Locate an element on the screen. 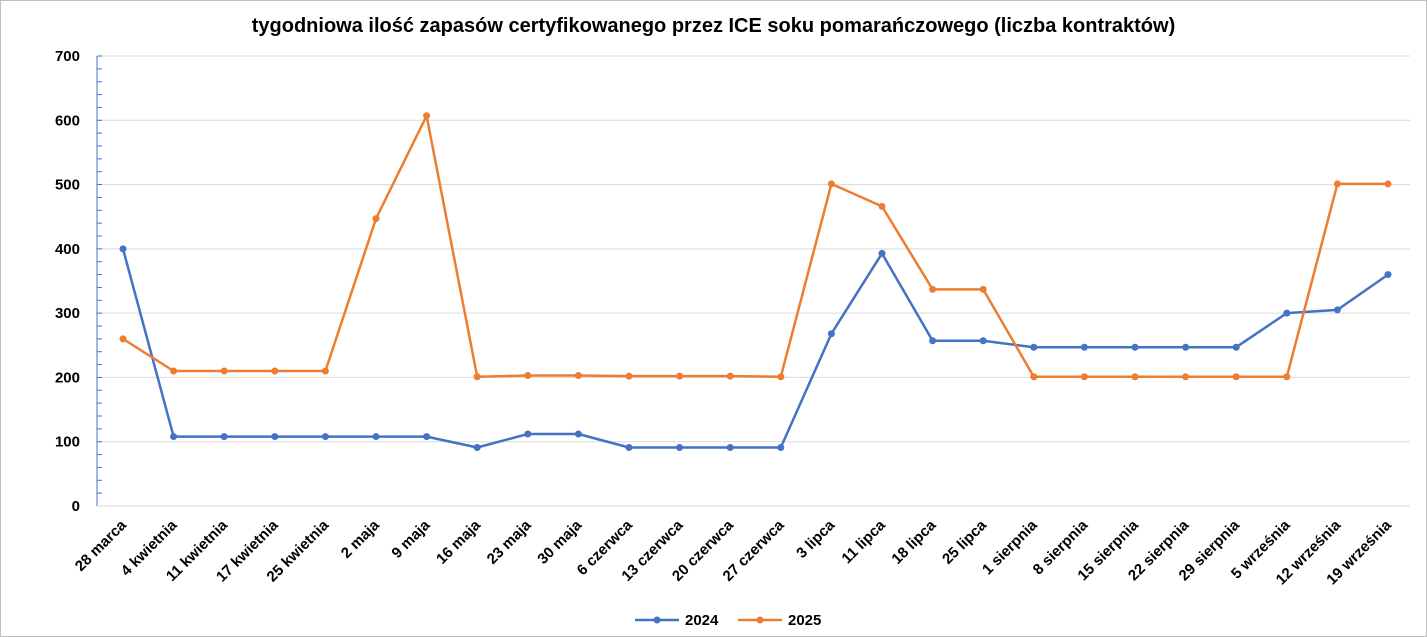 The height and width of the screenshot is (637, 1427). legend-label-2024: 2024 is located at coordinates (702, 620).